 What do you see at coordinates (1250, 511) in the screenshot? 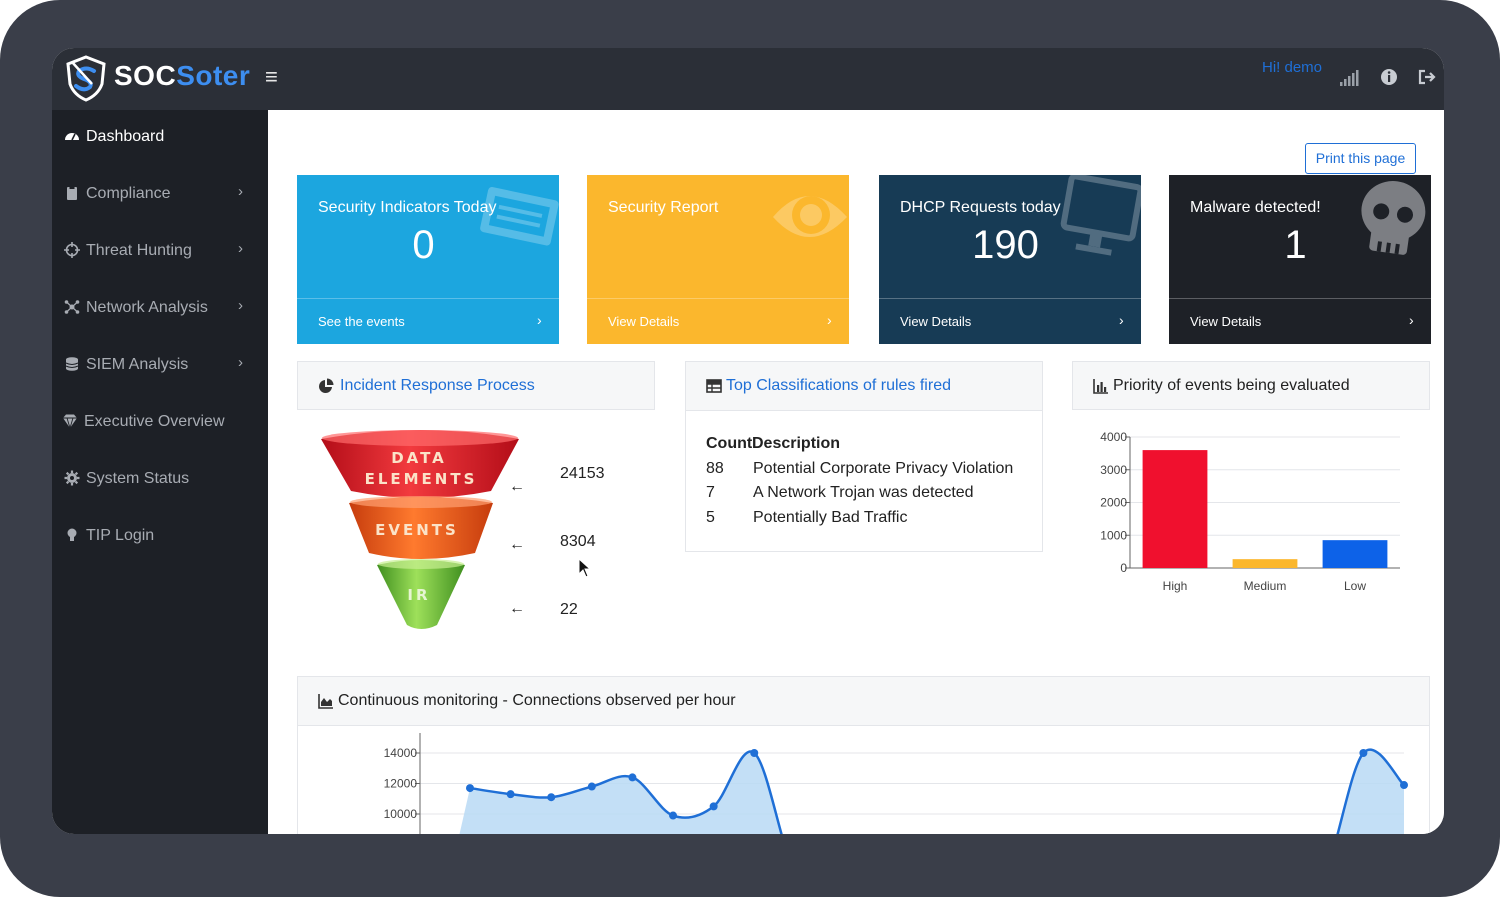
I see `priority-bar-chart: 0 1000 2000 3000 4000 High Medium Low` at bounding box center [1250, 511].